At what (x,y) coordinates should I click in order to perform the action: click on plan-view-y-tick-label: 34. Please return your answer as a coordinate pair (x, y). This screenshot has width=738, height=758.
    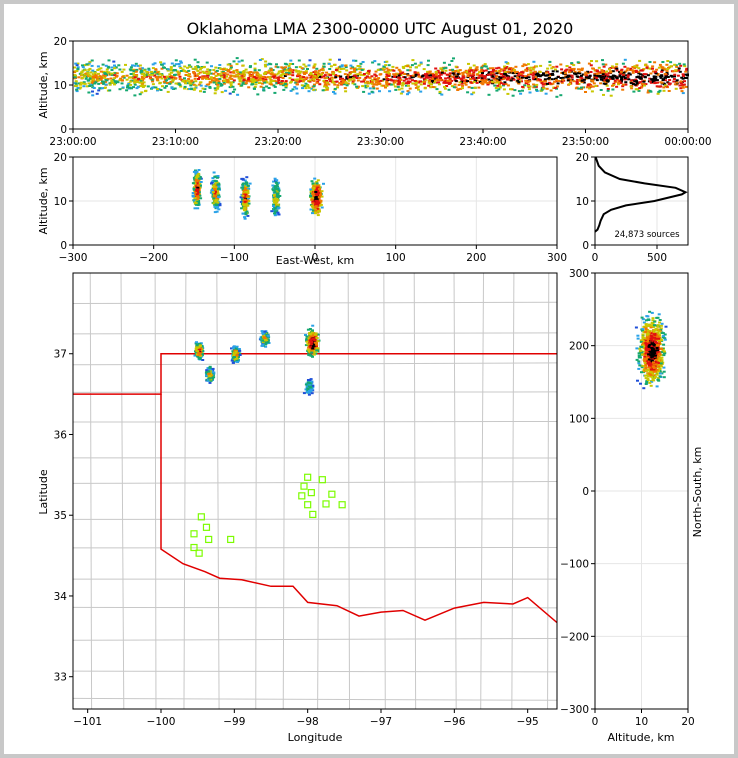
    Looking at the image, I should click on (61, 597).